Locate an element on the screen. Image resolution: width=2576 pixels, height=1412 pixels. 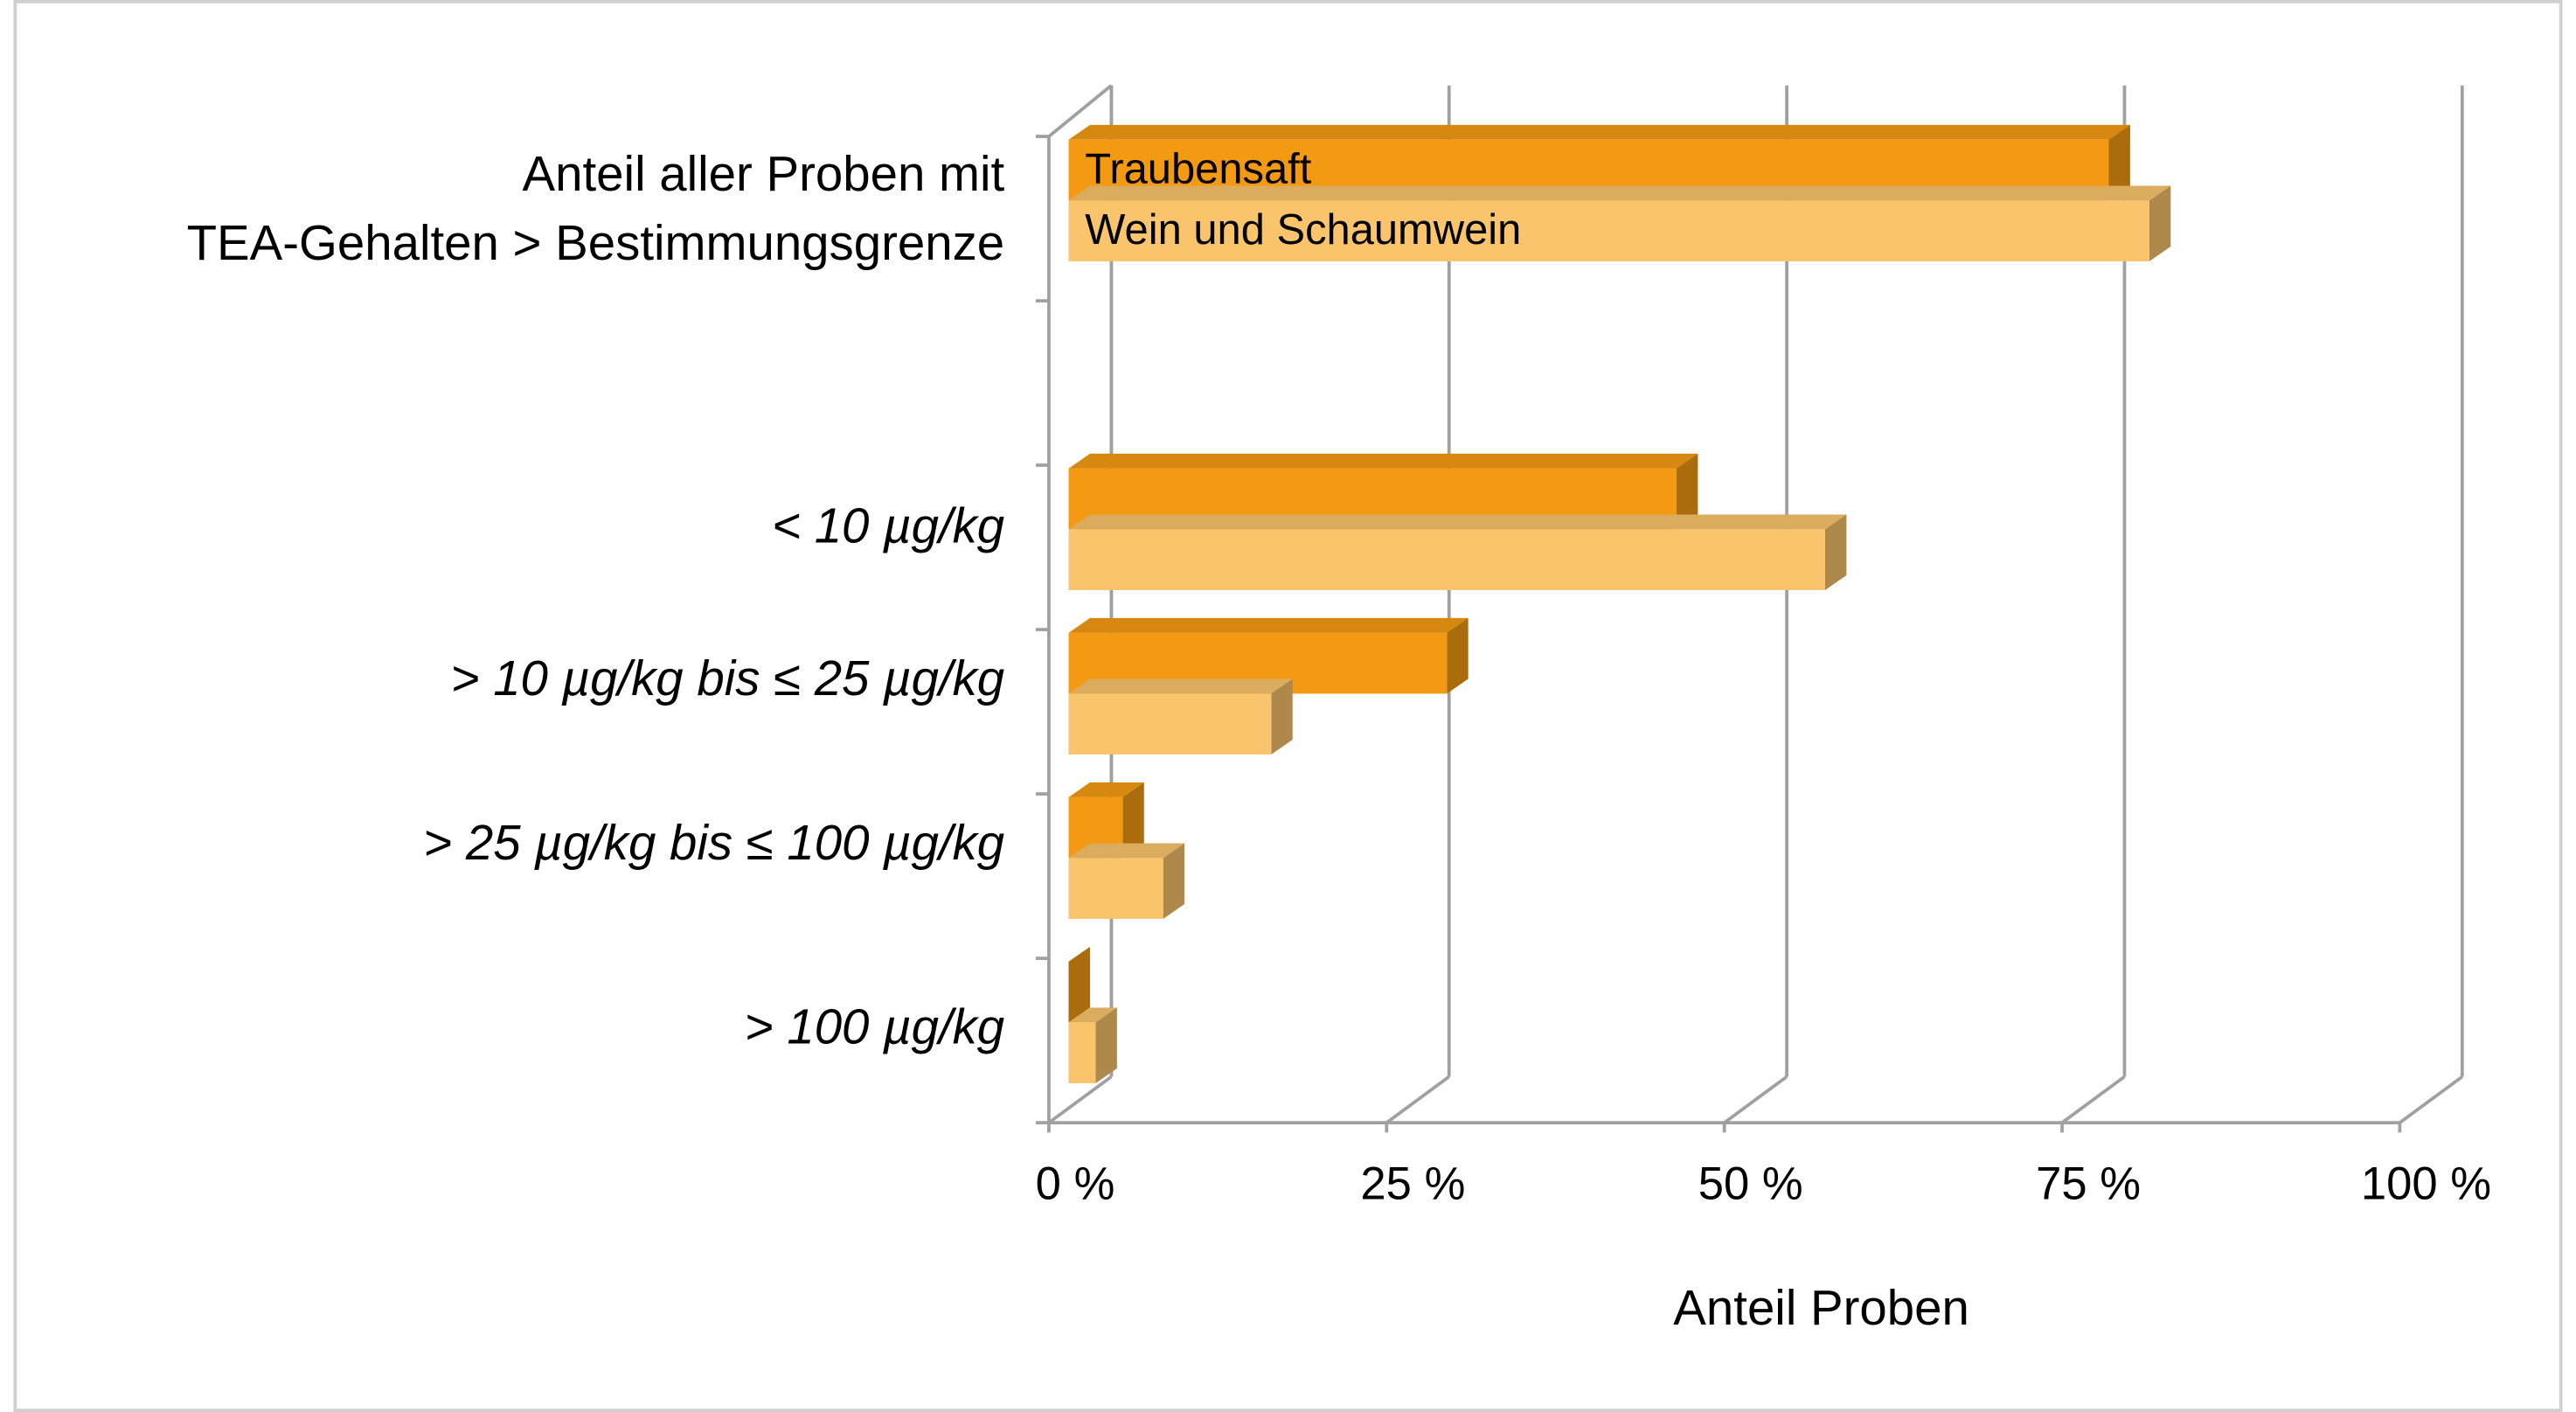
y-tick-label: < 10 µg/kg is located at coordinates (888, 525).